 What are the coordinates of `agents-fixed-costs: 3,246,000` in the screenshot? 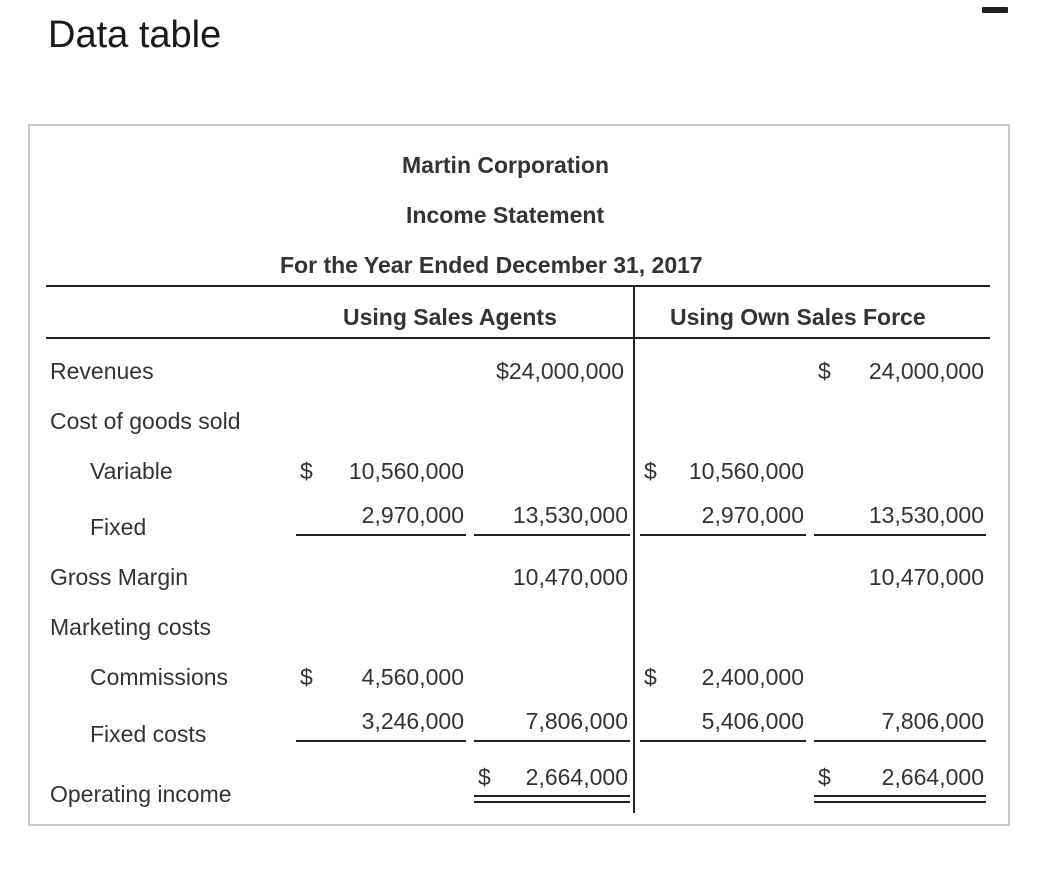 It's located at (412, 721).